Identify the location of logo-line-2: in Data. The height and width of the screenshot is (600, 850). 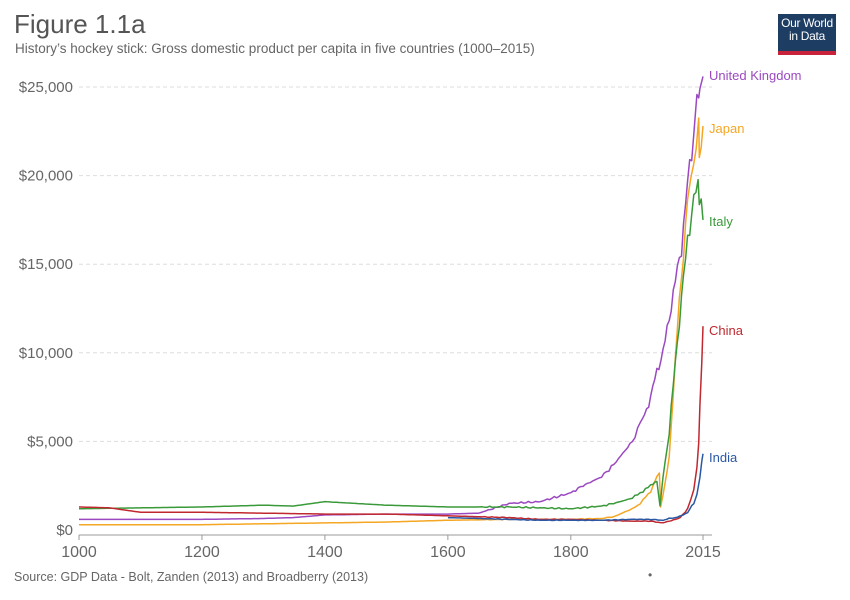
(807, 36).